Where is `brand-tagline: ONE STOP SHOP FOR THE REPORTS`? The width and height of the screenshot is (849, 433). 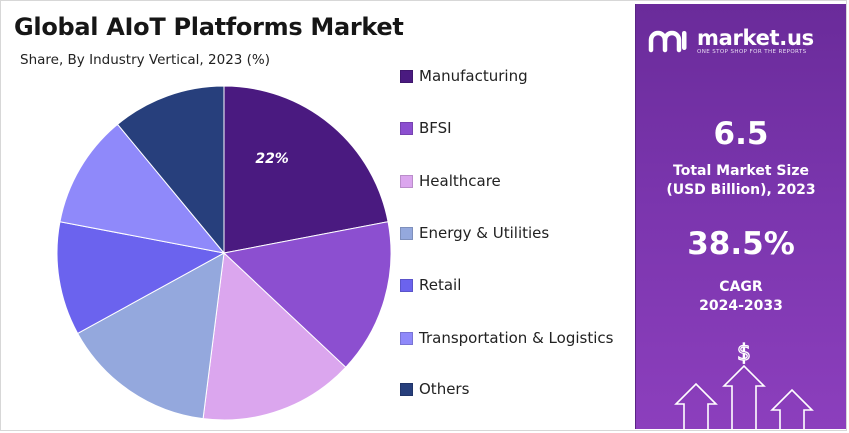
brand-tagline: ONE STOP SHOP FOR THE REPORTS is located at coordinates (752, 52).